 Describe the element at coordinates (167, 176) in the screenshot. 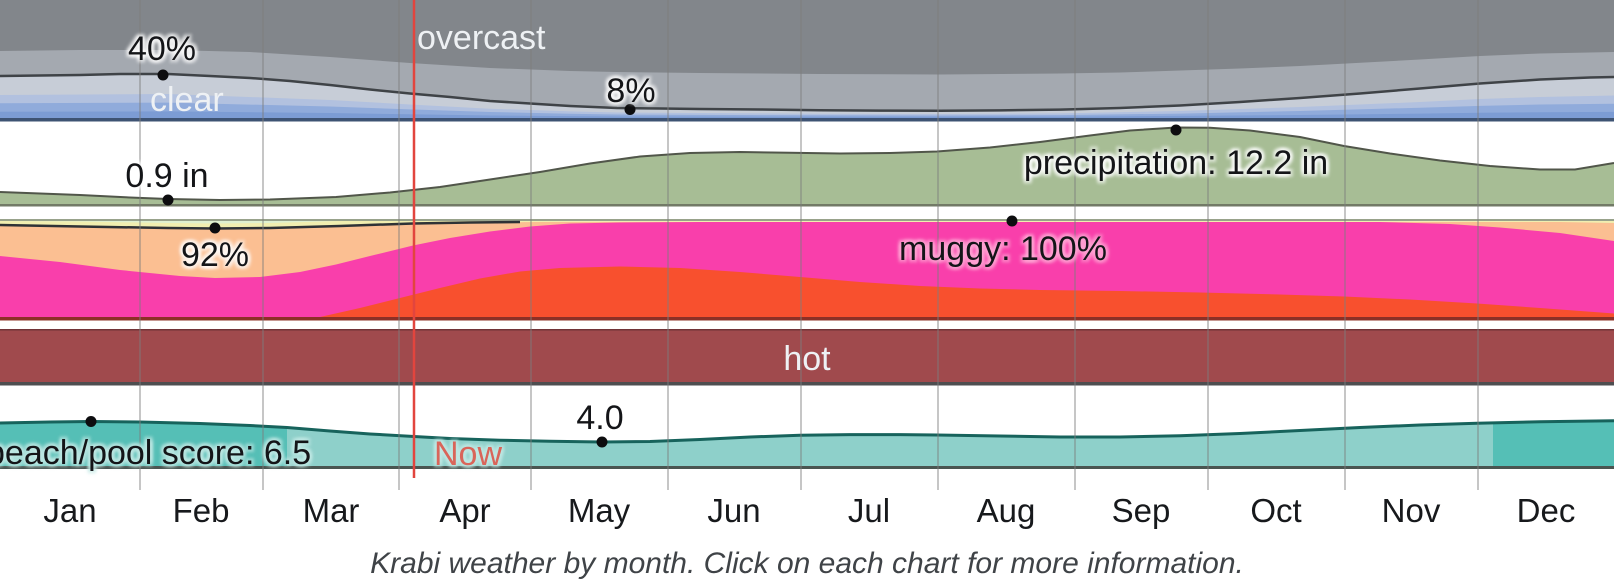

I see `precip-min-value-label: 0.9 in` at that location.